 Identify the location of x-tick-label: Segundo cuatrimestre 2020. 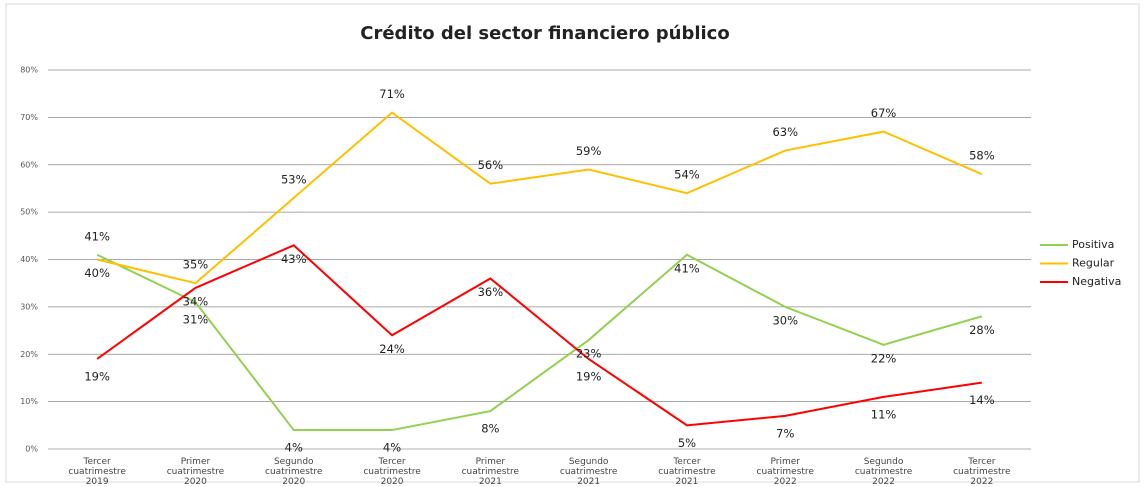
(294, 472).